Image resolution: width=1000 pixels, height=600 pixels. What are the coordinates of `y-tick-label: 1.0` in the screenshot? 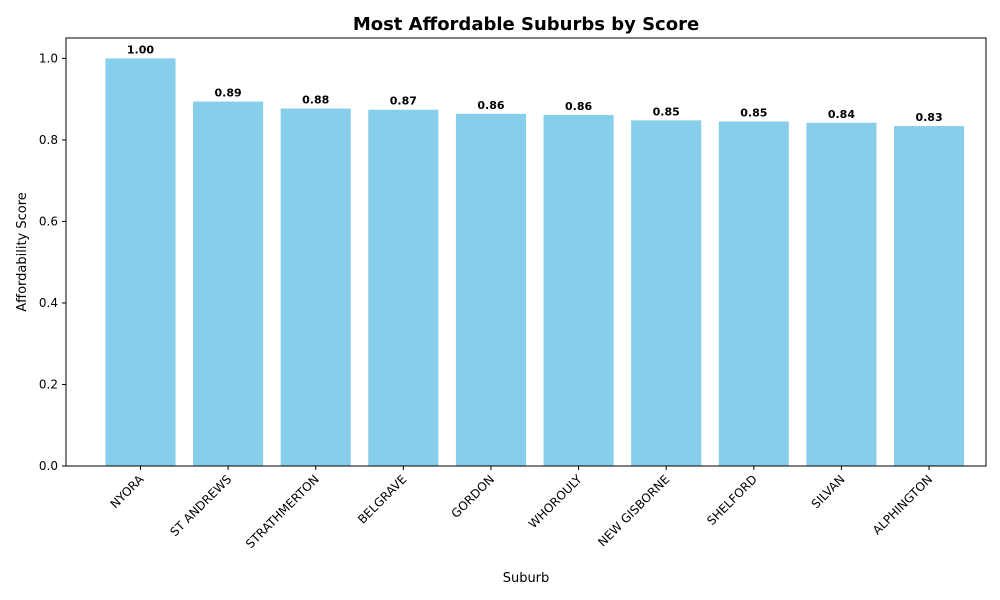 It's located at (48, 58).